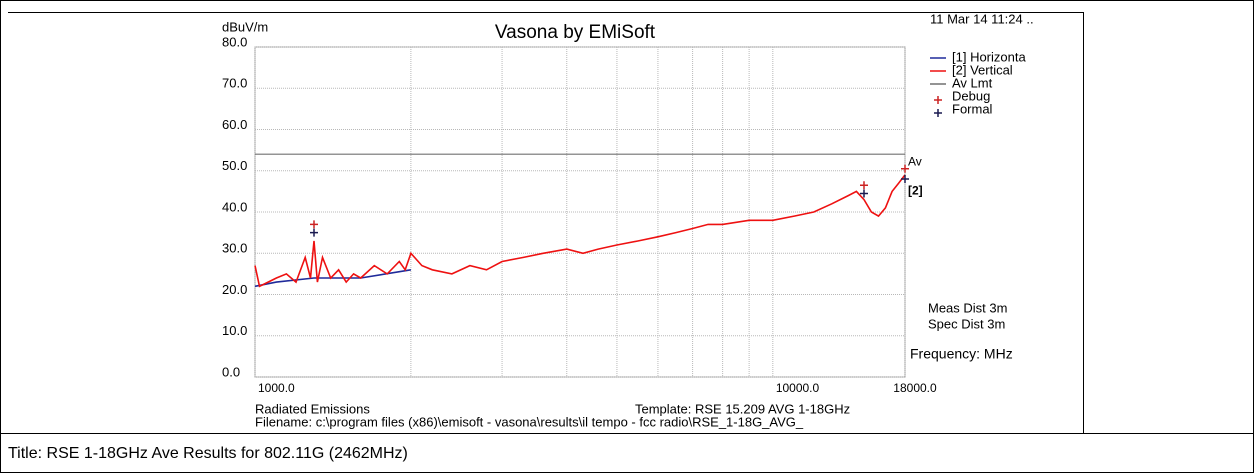  What do you see at coordinates (575, 32) in the screenshot?
I see `chart-title: Vasona by EMiSoft` at bounding box center [575, 32].